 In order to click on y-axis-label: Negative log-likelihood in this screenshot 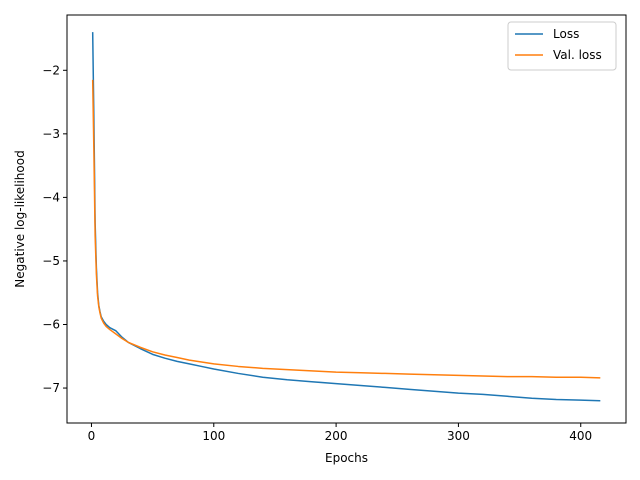, I will do `click(20, 218)`.